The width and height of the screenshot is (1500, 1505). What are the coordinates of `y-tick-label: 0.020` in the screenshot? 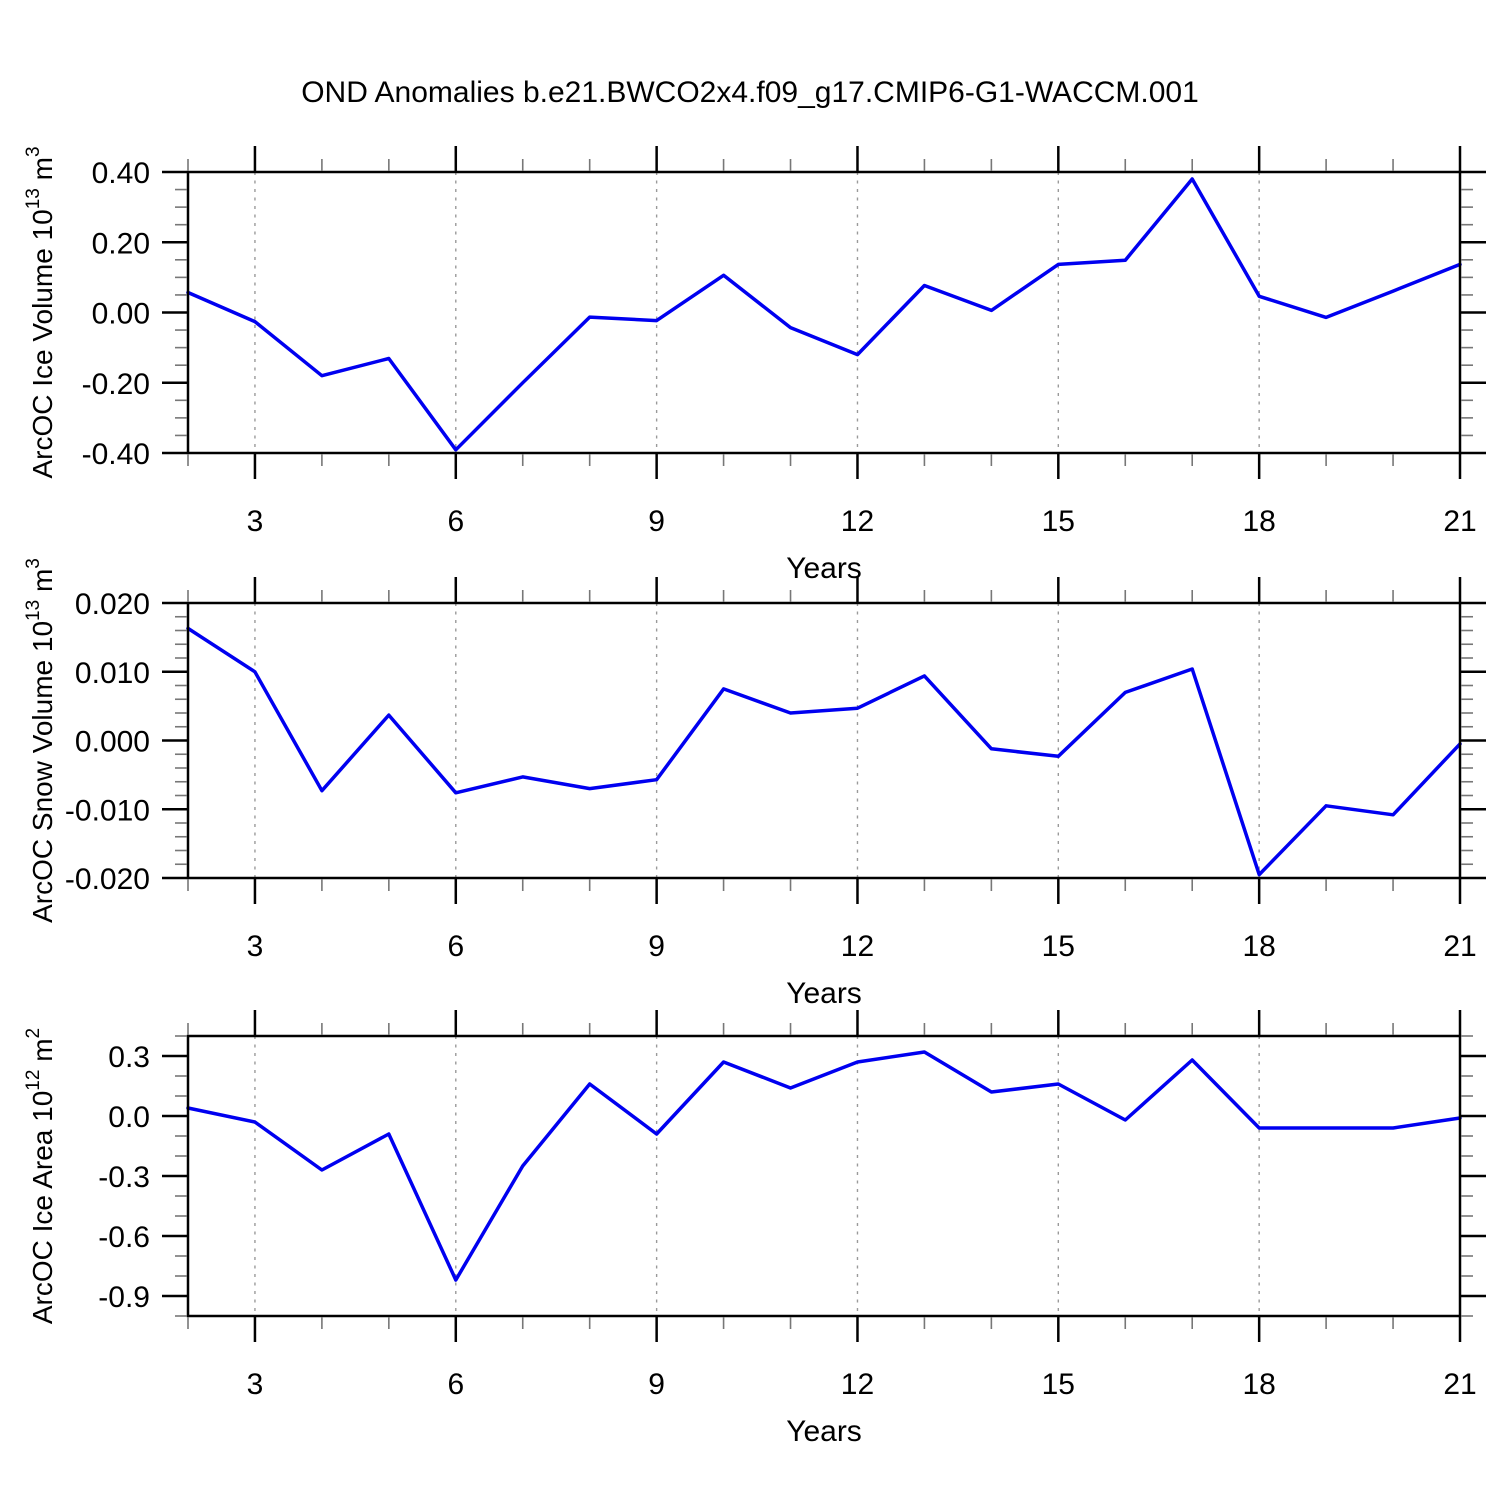 It's located at (112, 604).